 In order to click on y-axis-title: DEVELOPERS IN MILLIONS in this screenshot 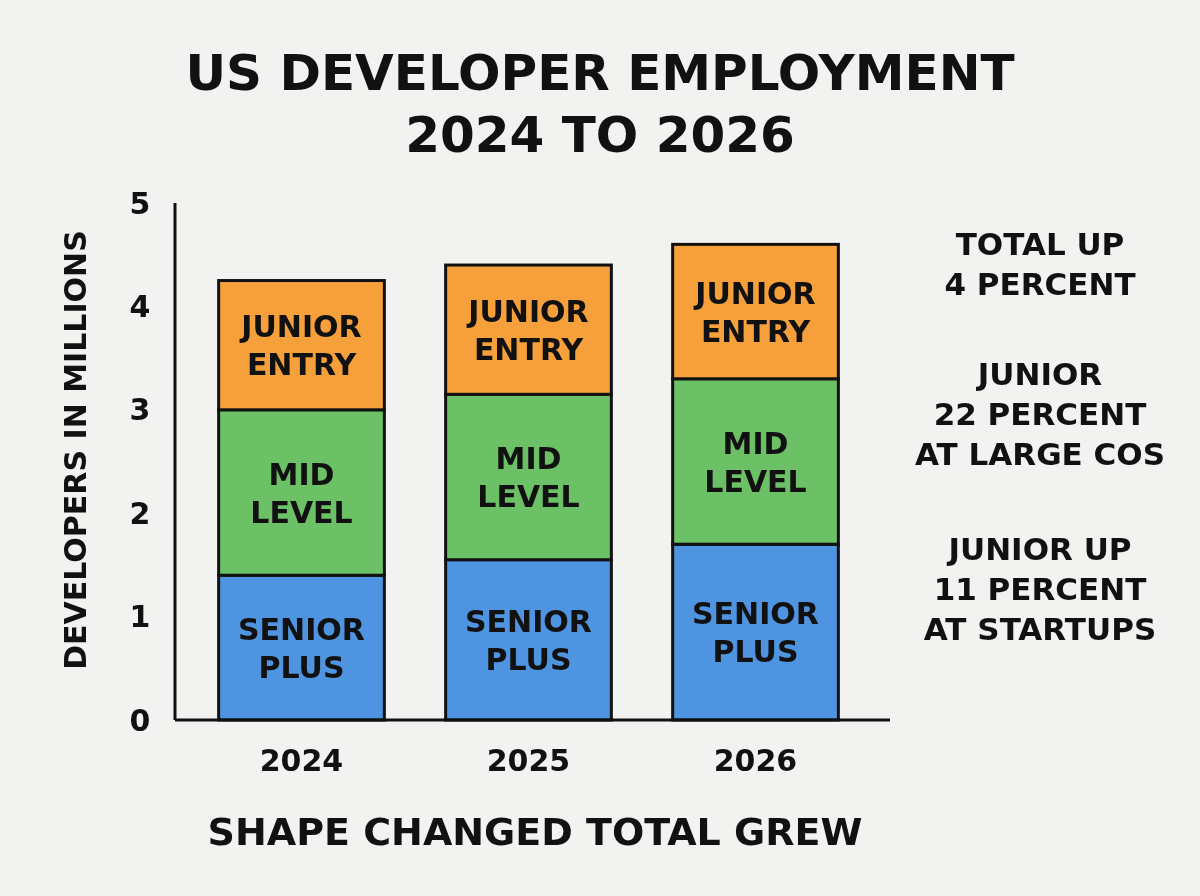, I will do `click(75, 450)`.